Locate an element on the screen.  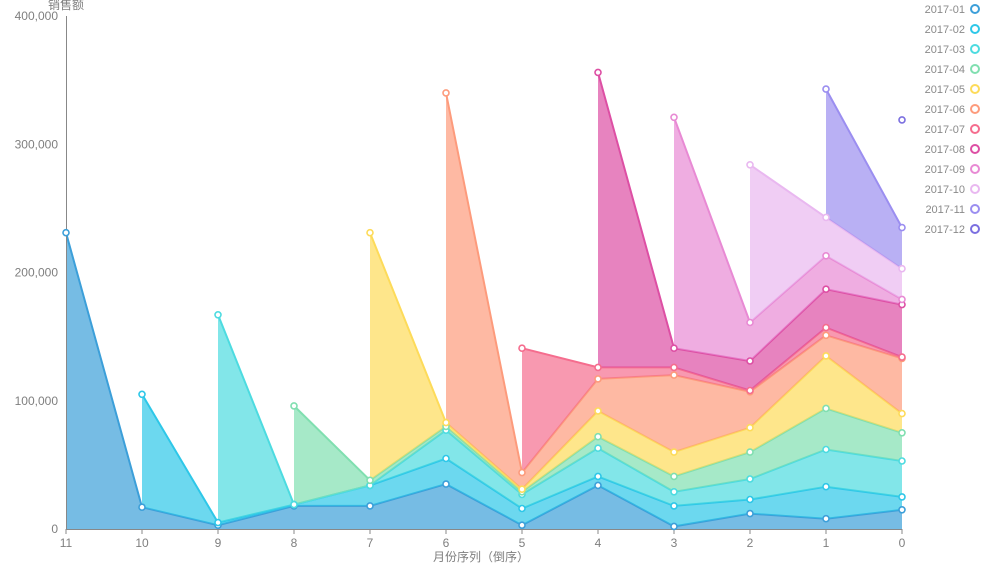
legend-item-2017-04: 2017-04 is located at coordinates (952, 70).